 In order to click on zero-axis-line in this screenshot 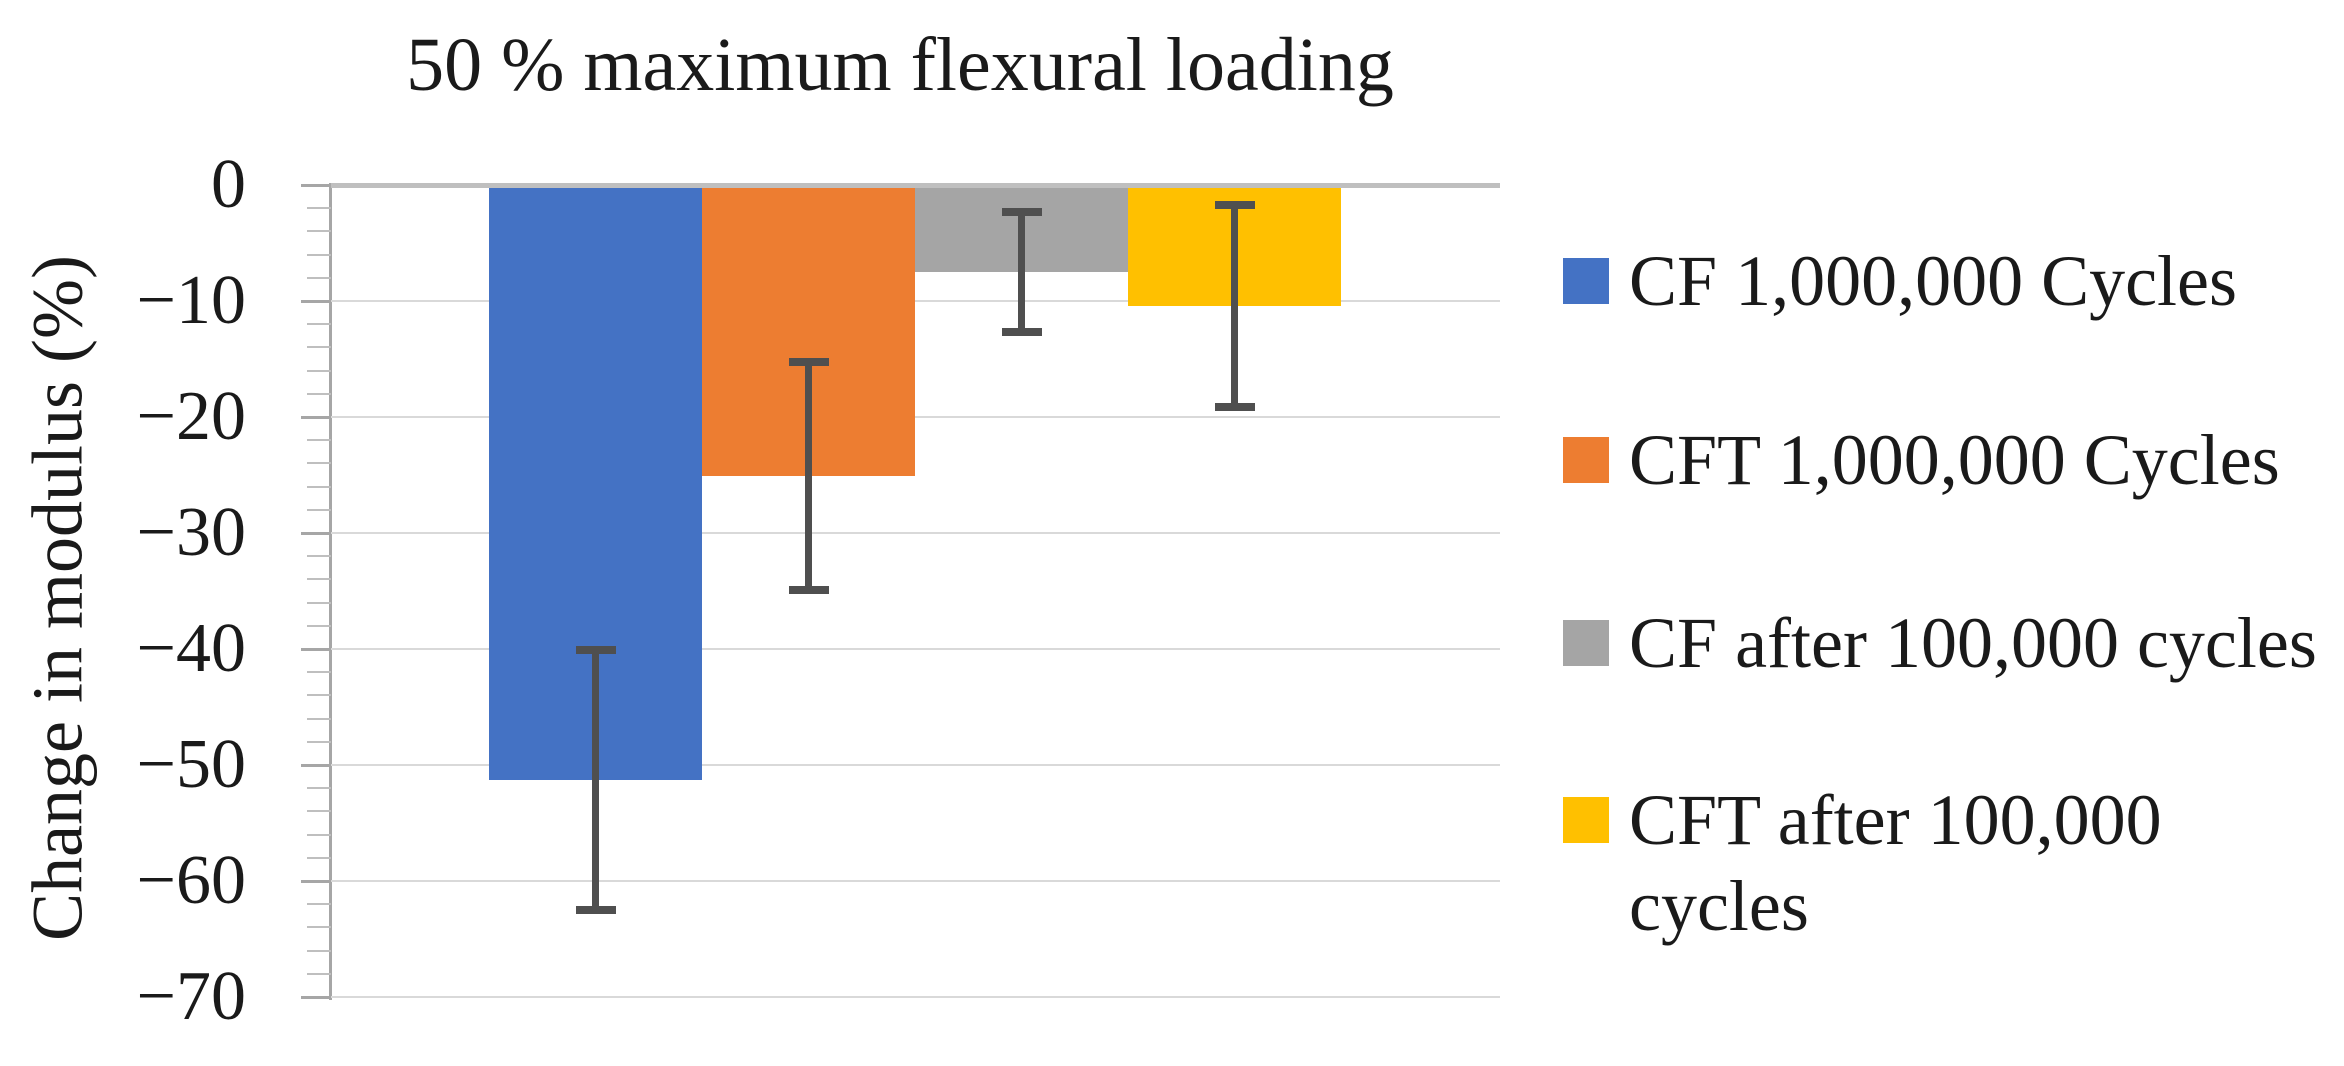, I will do `click(915, 185)`.